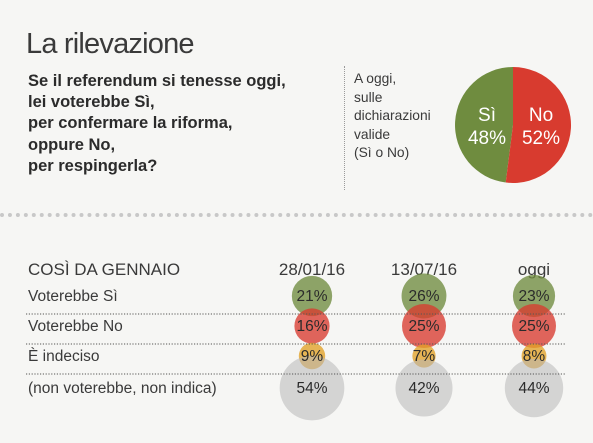 The height and width of the screenshot is (443, 593). What do you see at coordinates (487, 115) in the screenshot?
I see `pie-label: Sì` at bounding box center [487, 115].